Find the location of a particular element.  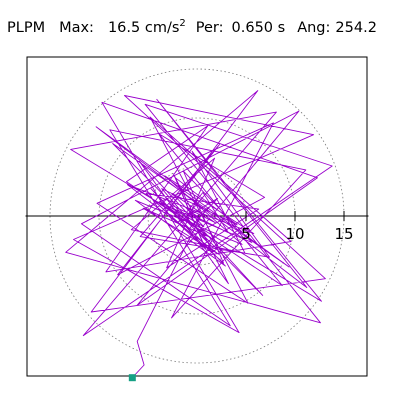

end-marker is located at coordinates (132, 378).